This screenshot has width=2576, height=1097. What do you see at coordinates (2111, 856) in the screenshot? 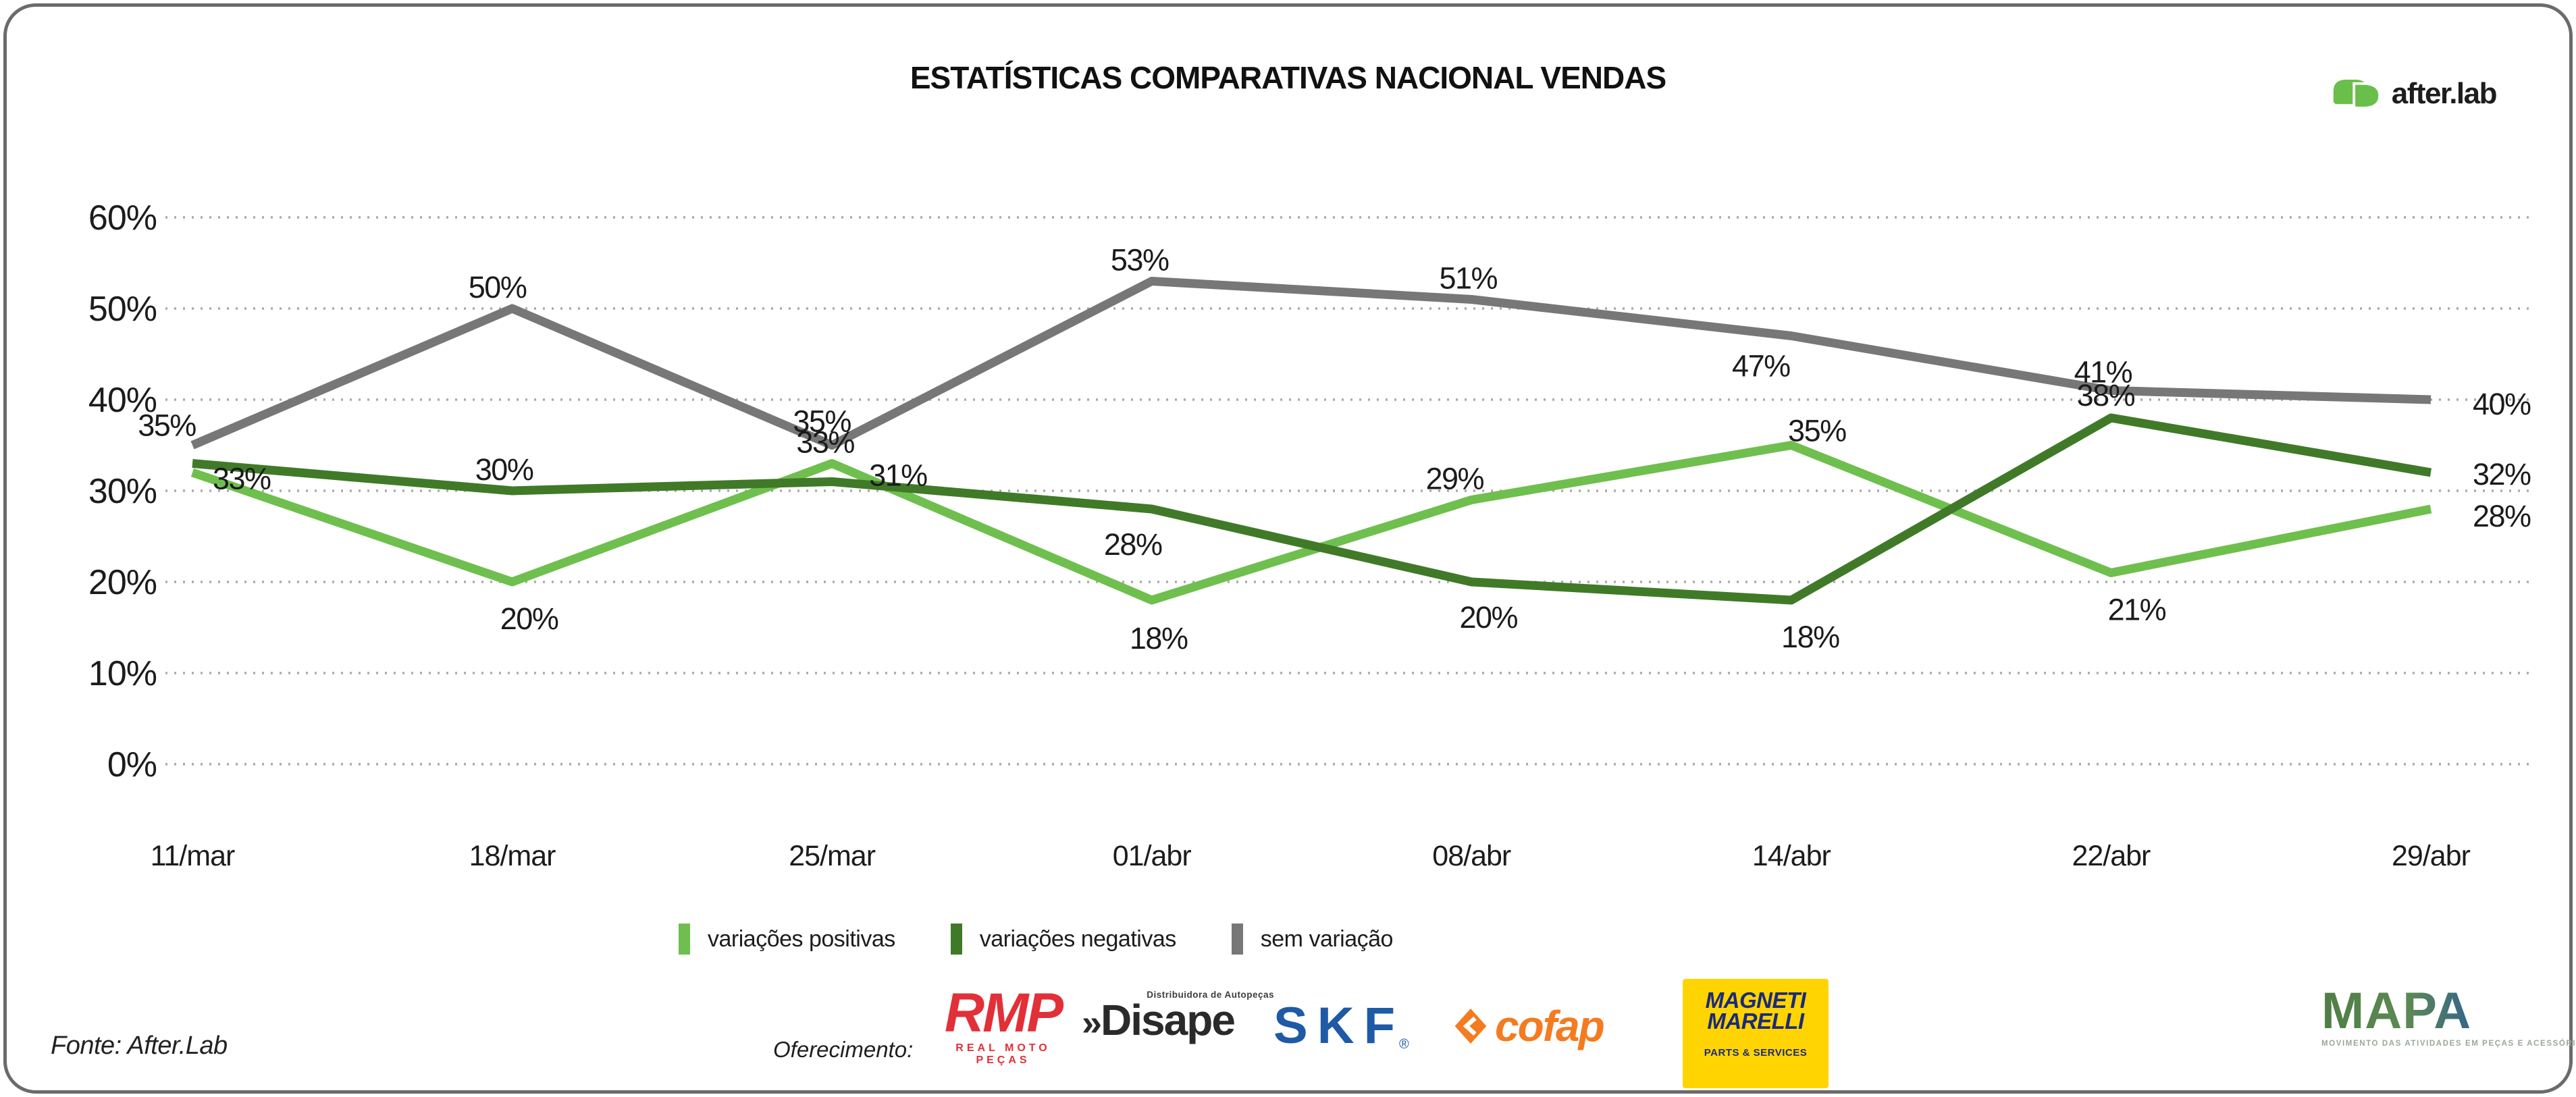
I see `x-tick-label: 22/abr` at bounding box center [2111, 856].